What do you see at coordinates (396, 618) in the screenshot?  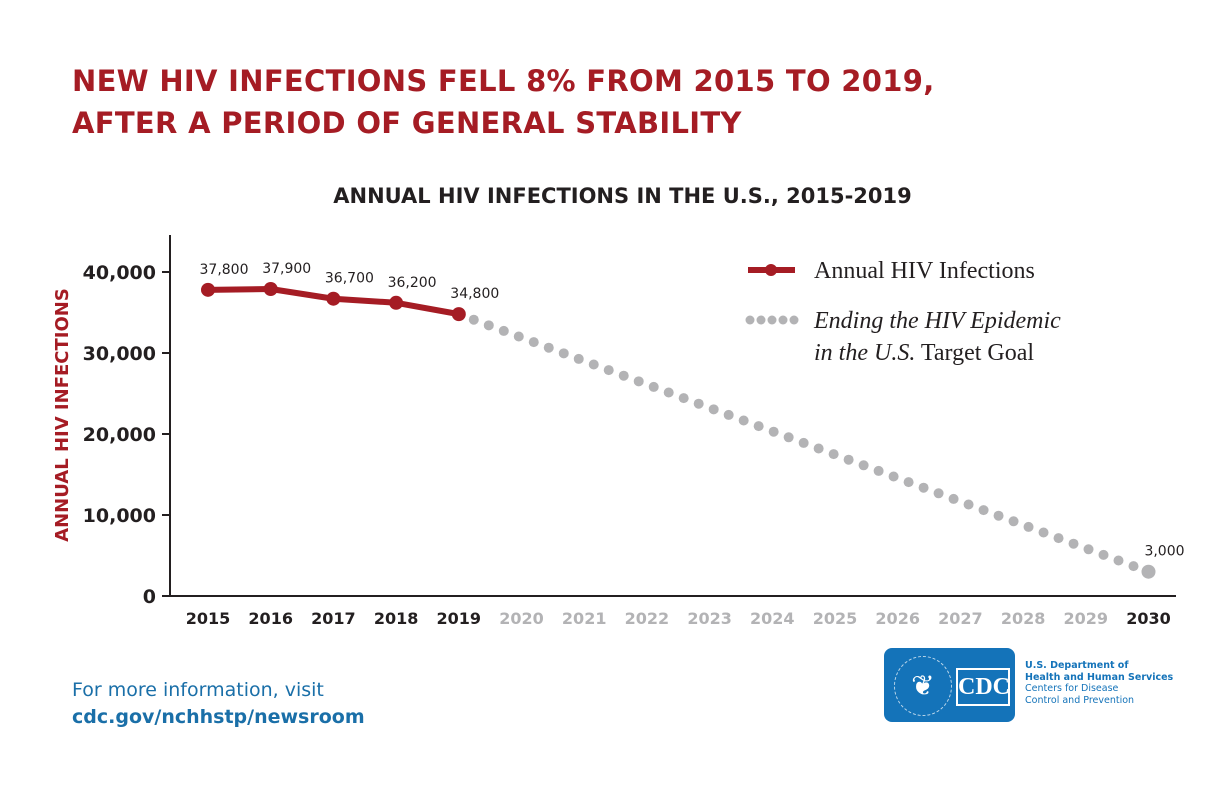 I see `x-tick-label: 2018` at bounding box center [396, 618].